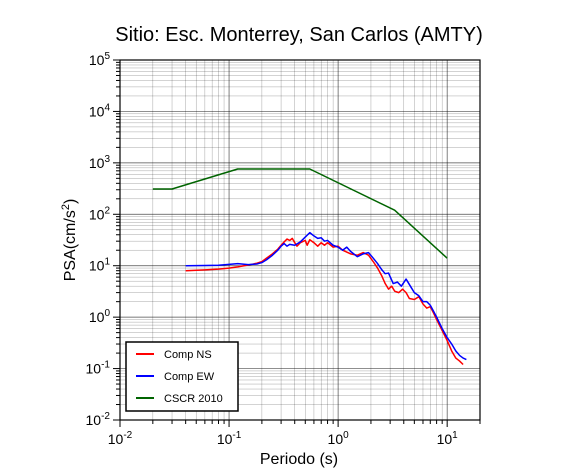 Image resolution: width=586 pixels, height=475 pixels. What do you see at coordinates (100, 110) in the screenshot?
I see `y-tick-label: 10⁴` at bounding box center [100, 110].